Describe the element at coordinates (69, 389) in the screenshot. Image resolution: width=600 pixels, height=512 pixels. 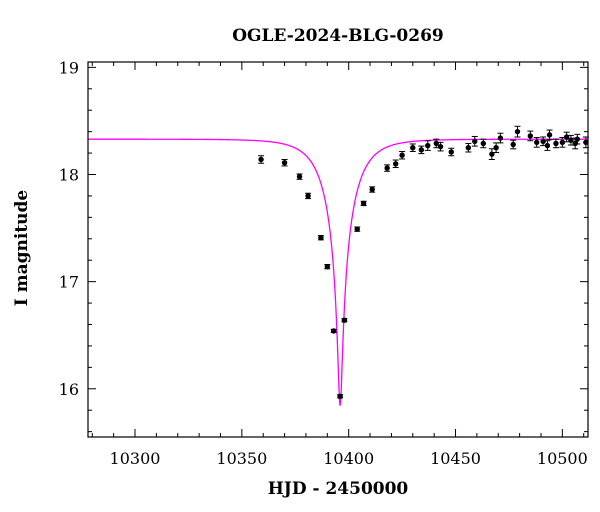
I see `y-tick-label: 16` at that location.